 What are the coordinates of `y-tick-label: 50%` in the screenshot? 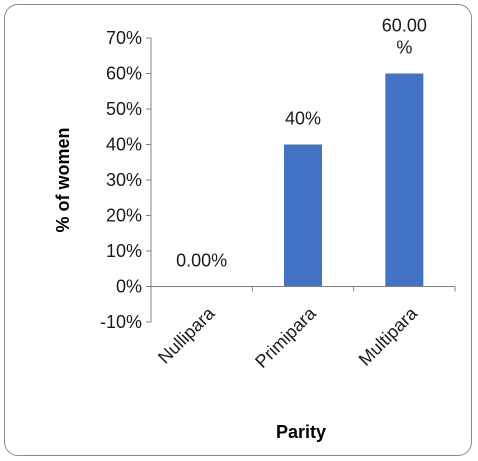 It's located at (124, 109).